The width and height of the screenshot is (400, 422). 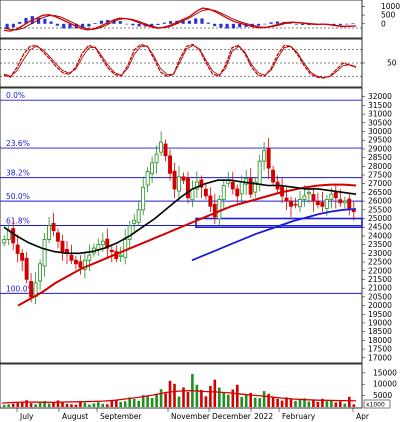 I want to click on price-tick-label: 23000, so click(x=380, y=253).